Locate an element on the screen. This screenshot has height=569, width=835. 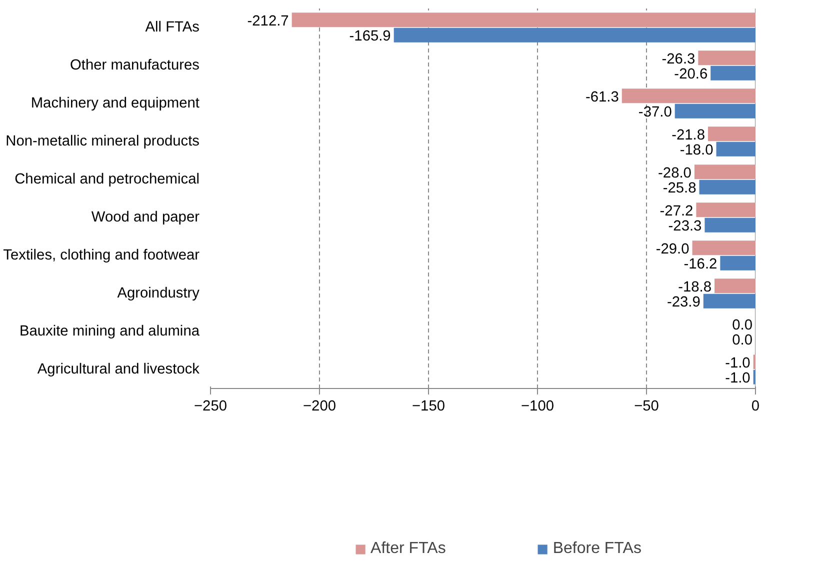
data-label: -28.0 is located at coordinates (675, 173).